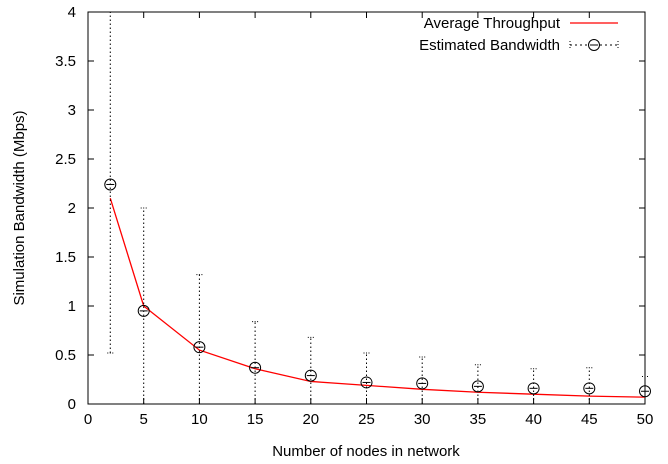  Describe the element at coordinates (65, 61) in the screenshot. I see `y-tick-label: 3.5` at that location.